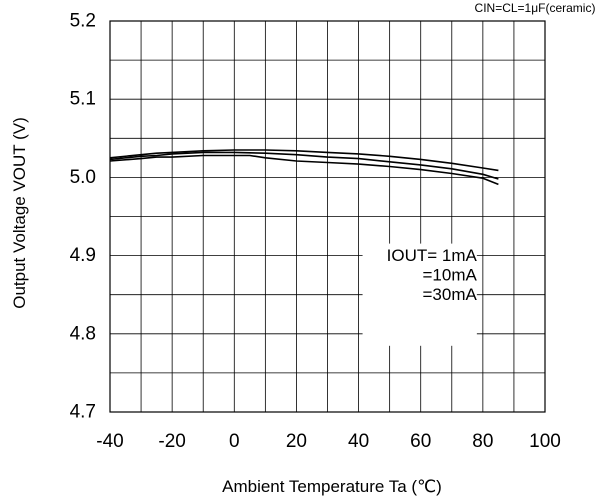  Describe the element at coordinates (234, 441) in the screenshot. I see `x-tick-label: 0` at that location.